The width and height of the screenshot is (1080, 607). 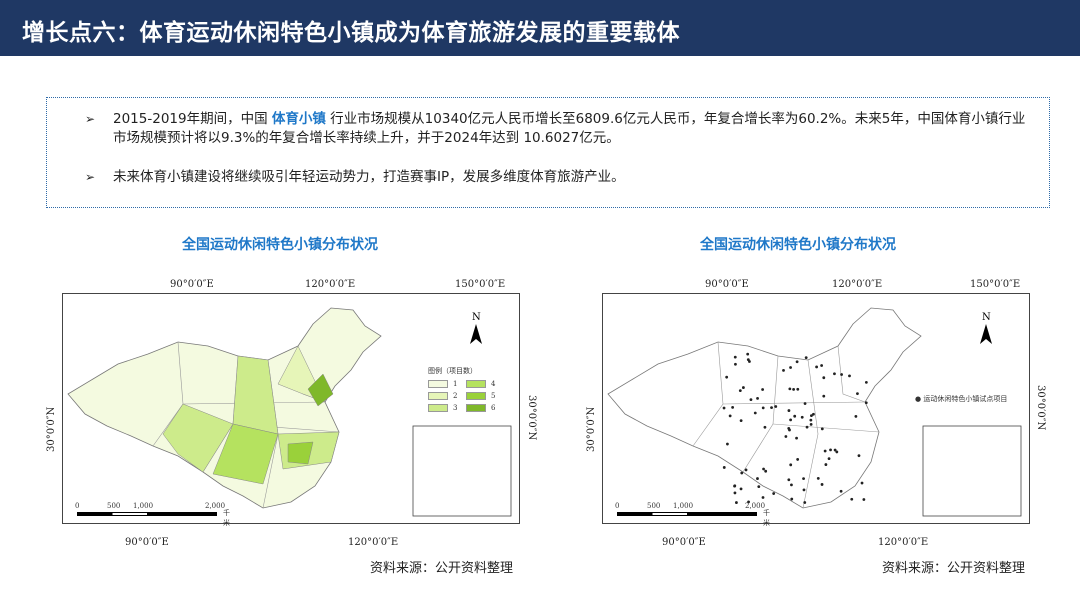 What do you see at coordinates (485, 384) in the screenshot?
I see `legend-item: 4` at bounding box center [485, 384].